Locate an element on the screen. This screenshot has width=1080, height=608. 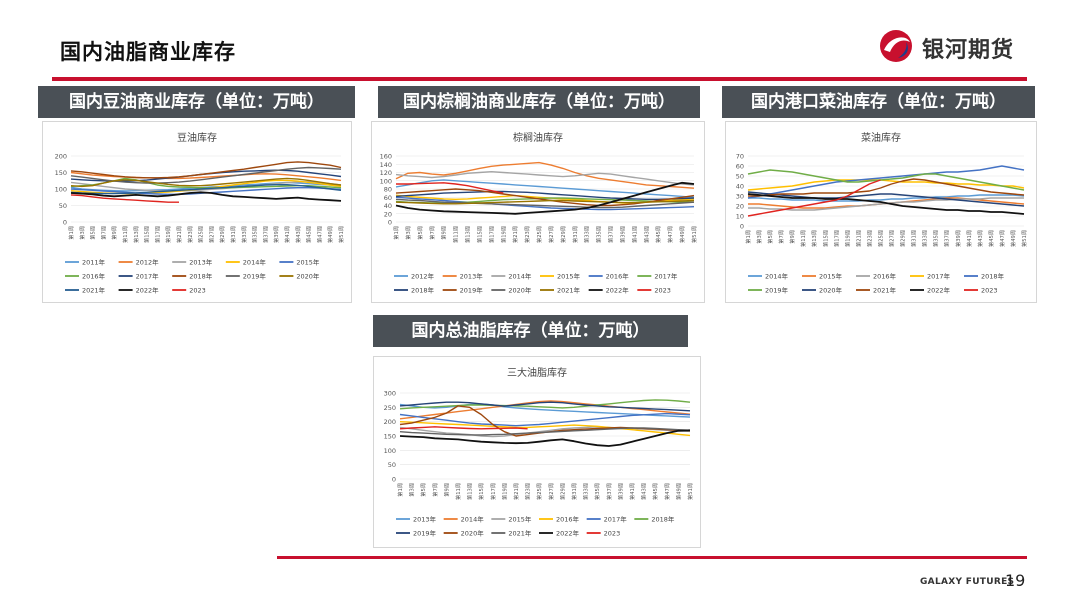
x-tick-label: 第31周 is located at coordinates (233, 234).